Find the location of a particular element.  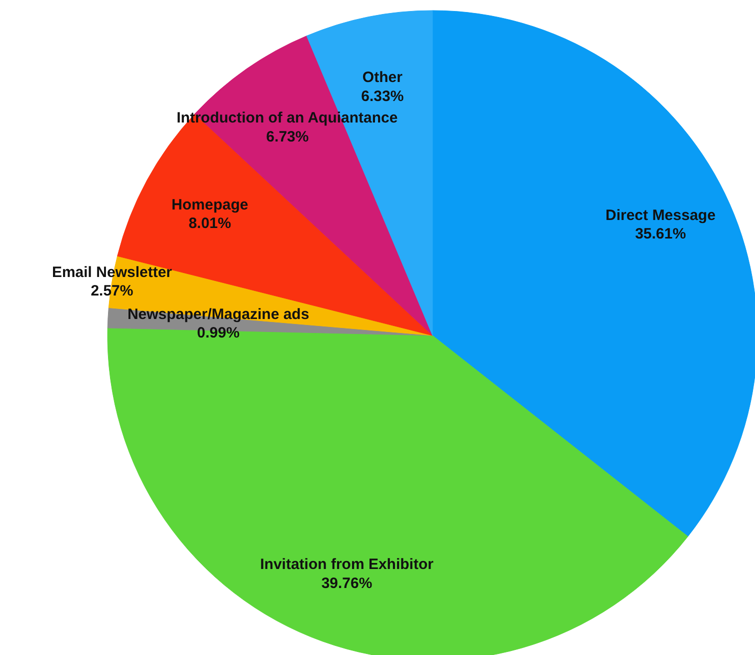

slice-label: Direct Message is located at coordinates (661, 215).